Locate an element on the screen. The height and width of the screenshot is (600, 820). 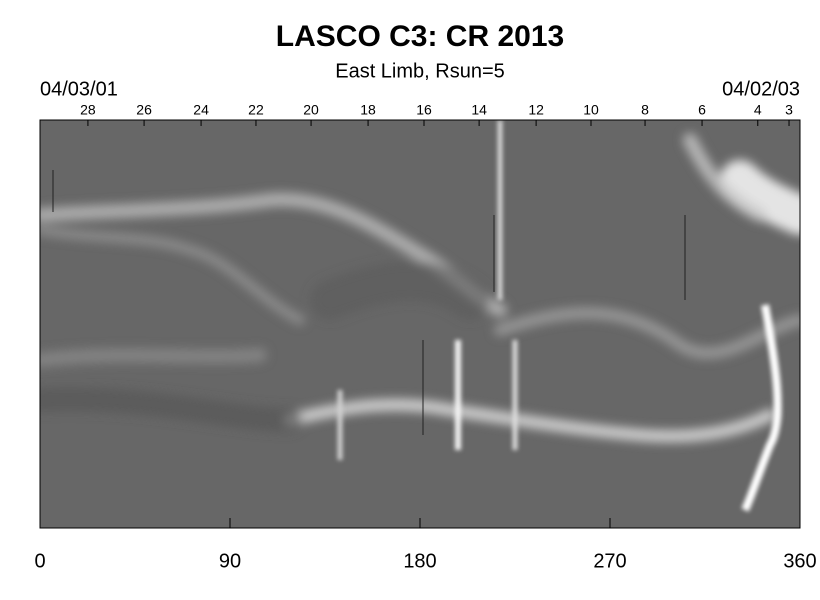
top-day-label: 8 is located at coordinates (645, 110).